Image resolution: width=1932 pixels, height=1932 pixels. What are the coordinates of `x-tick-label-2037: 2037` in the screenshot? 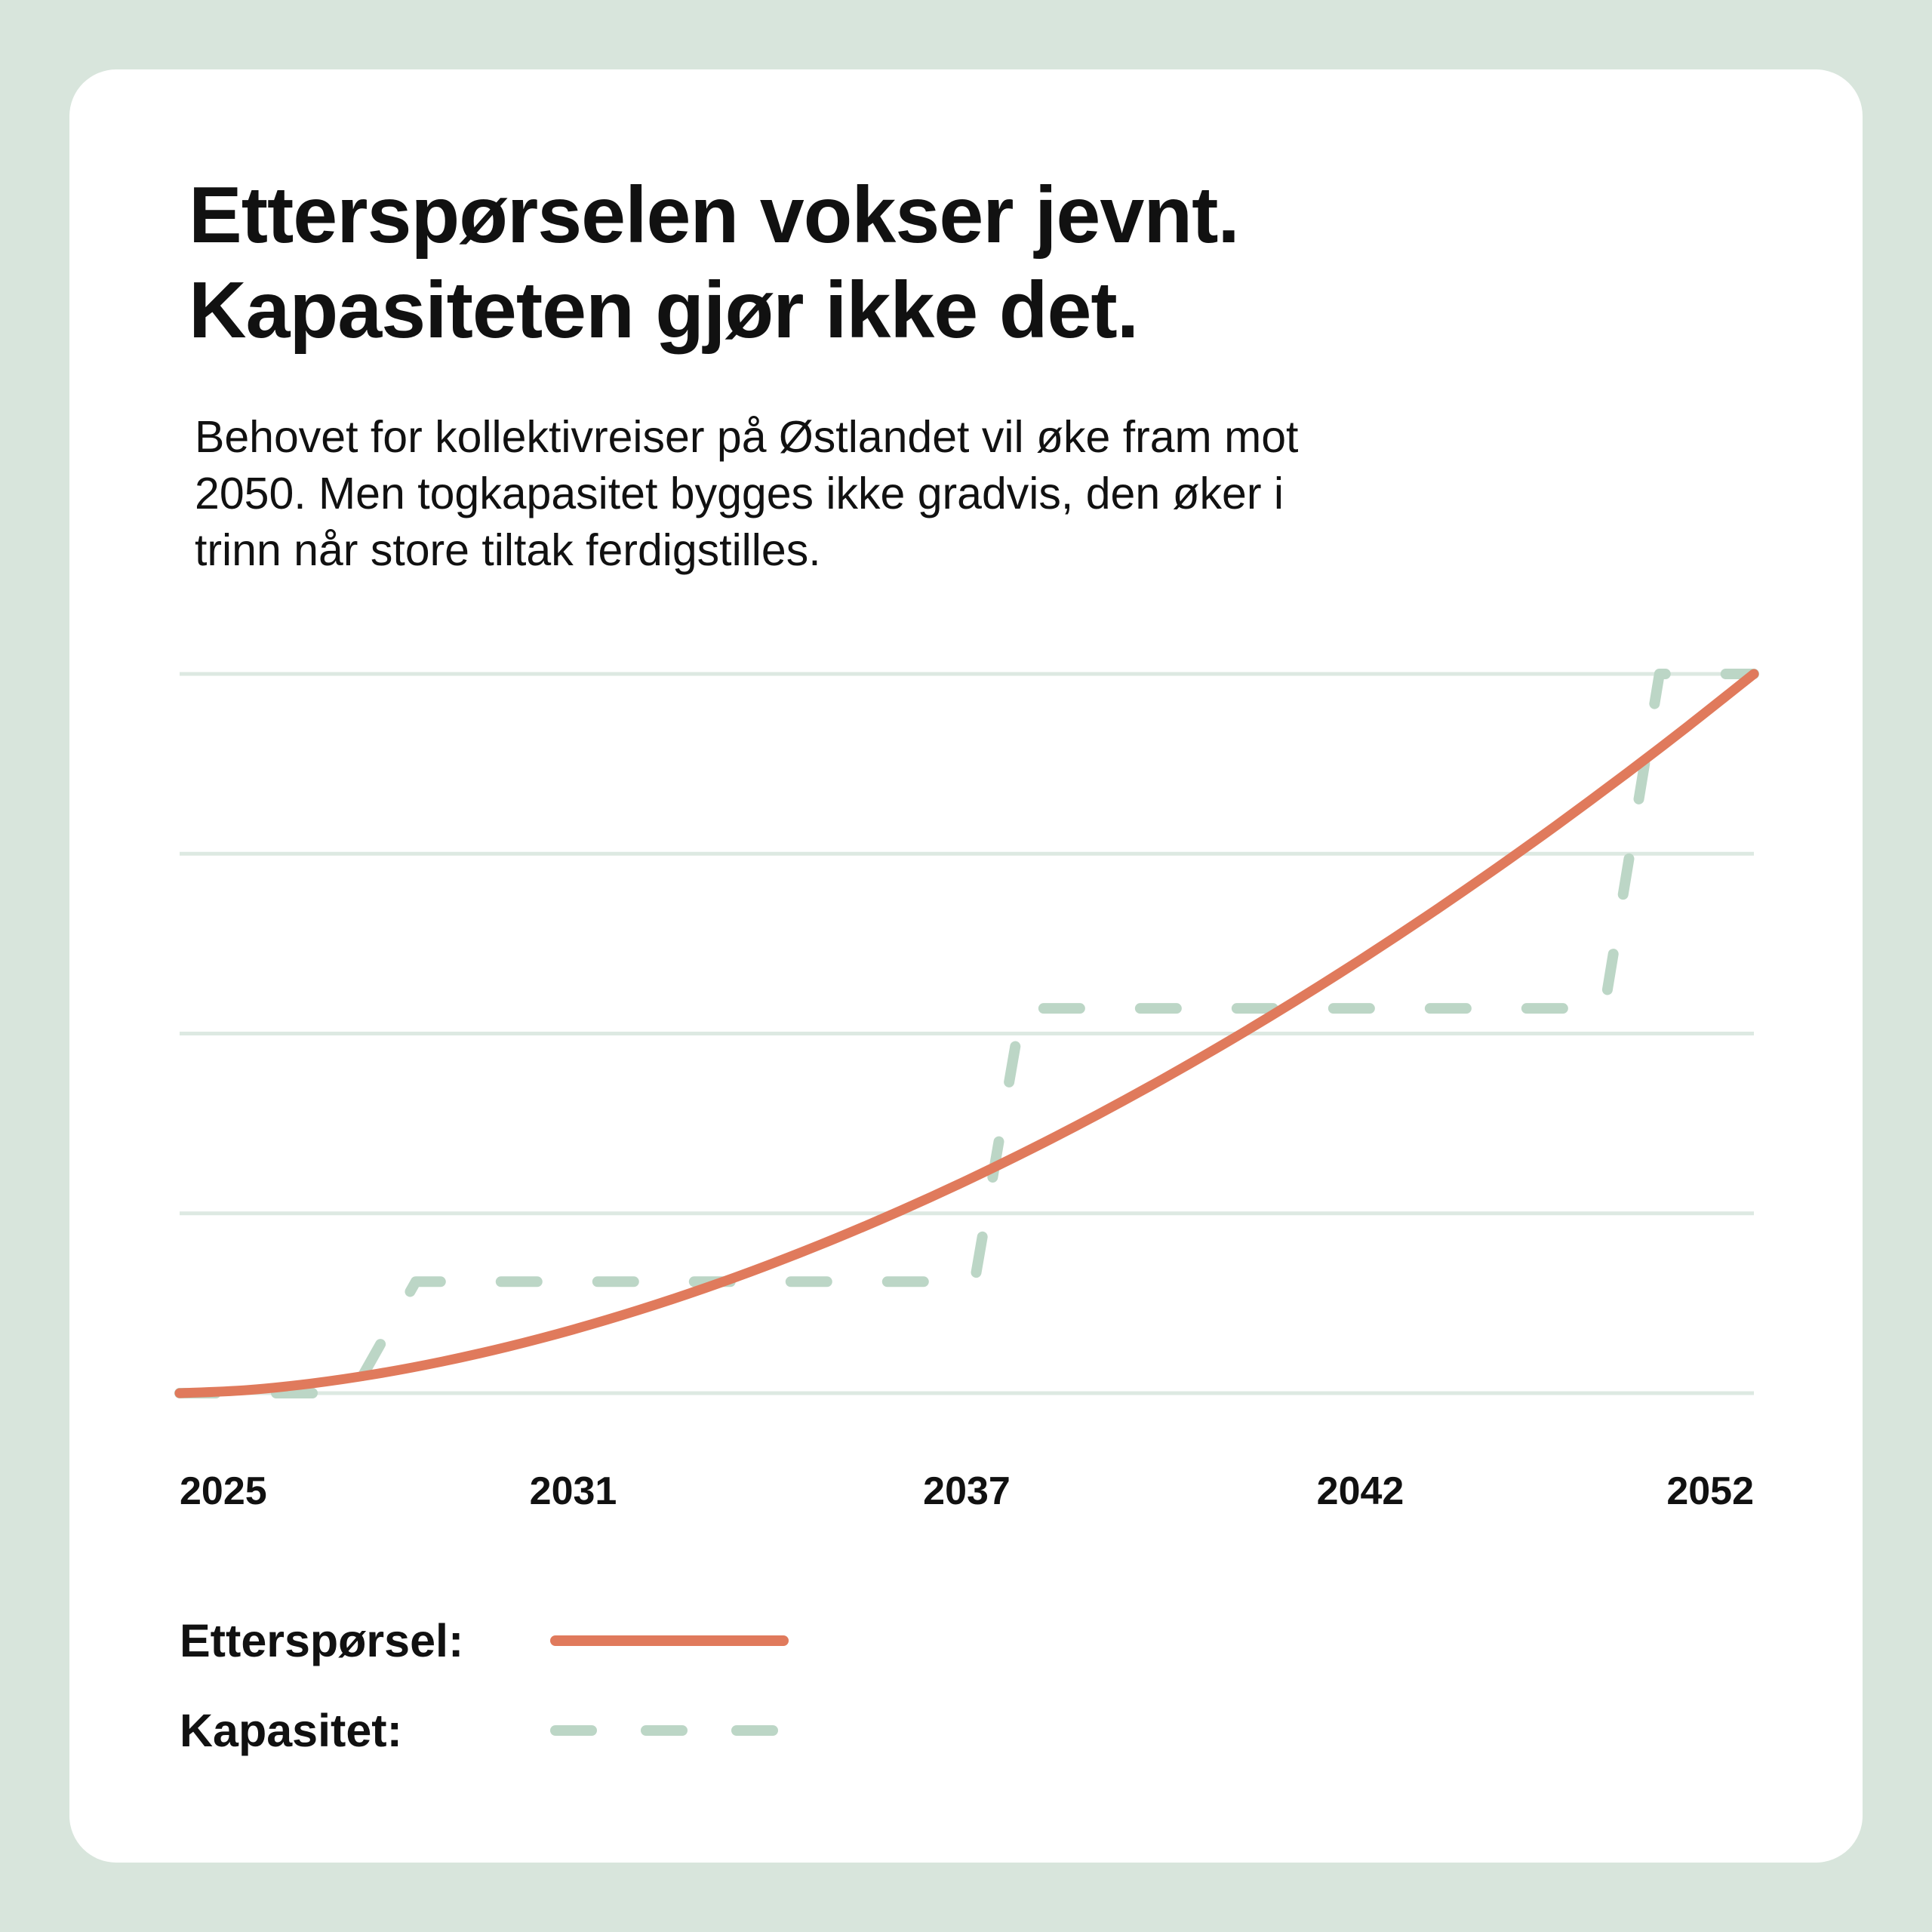 It's located at (967, 1491).